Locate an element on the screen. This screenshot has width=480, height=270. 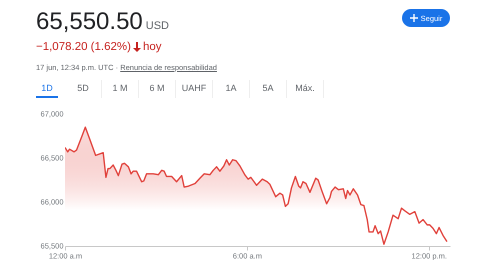
text: Máx. is located at coordinates (305, 89).